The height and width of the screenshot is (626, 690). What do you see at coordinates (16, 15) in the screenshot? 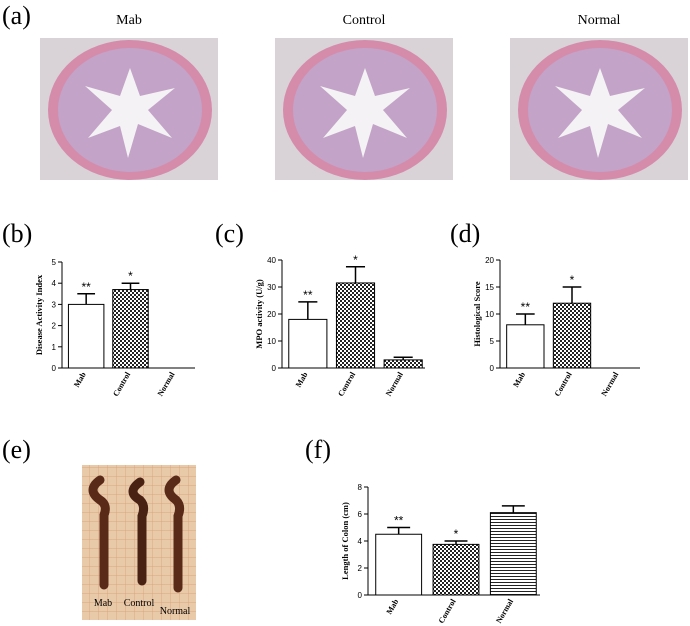
I see `panel-label: (a)` at bounding box center [16, 15].